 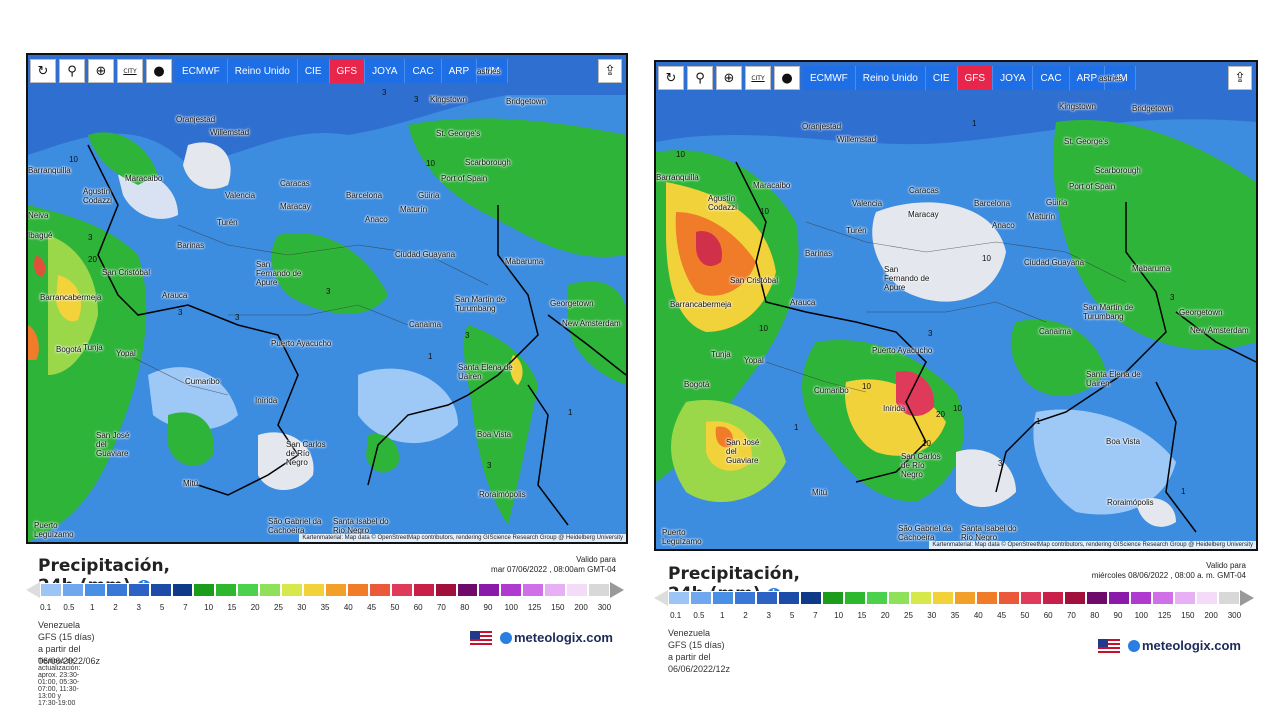 I want to click on color-scale-left, so click(x=325, y=590).